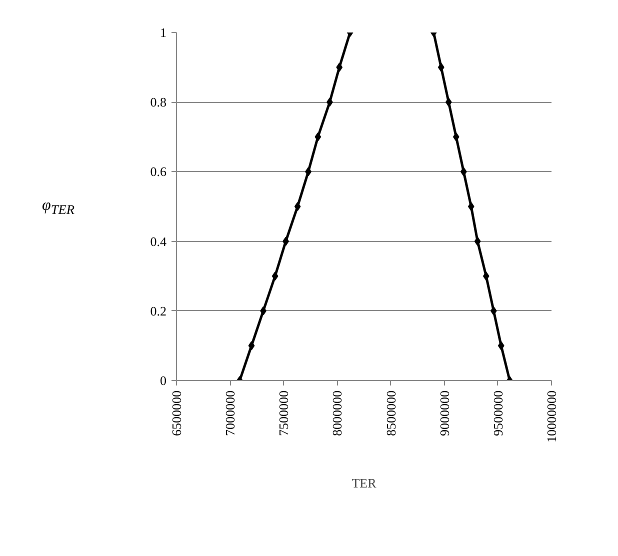  Describe the element at coordinates (230, 413) in the screenshot. I see `x-tick-label: 7000000` at that location.